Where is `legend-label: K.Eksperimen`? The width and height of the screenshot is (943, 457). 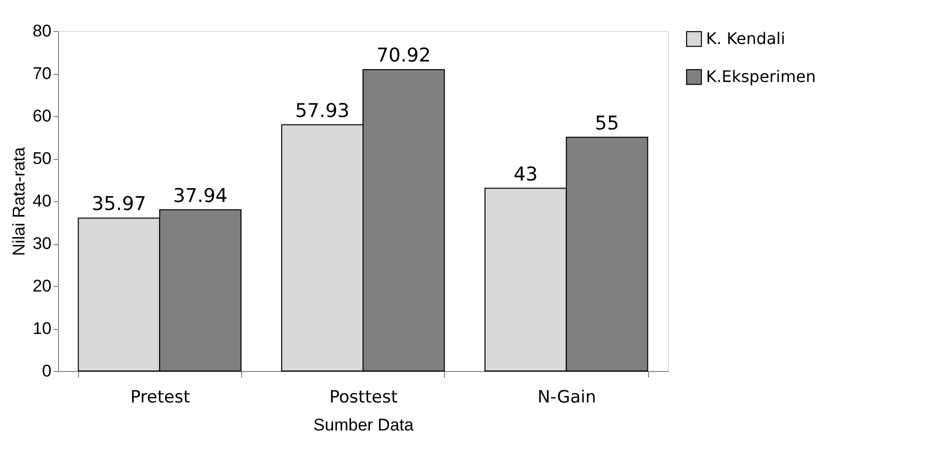 legend-label: K.Eksperimen is located at coordinates (761, 76).